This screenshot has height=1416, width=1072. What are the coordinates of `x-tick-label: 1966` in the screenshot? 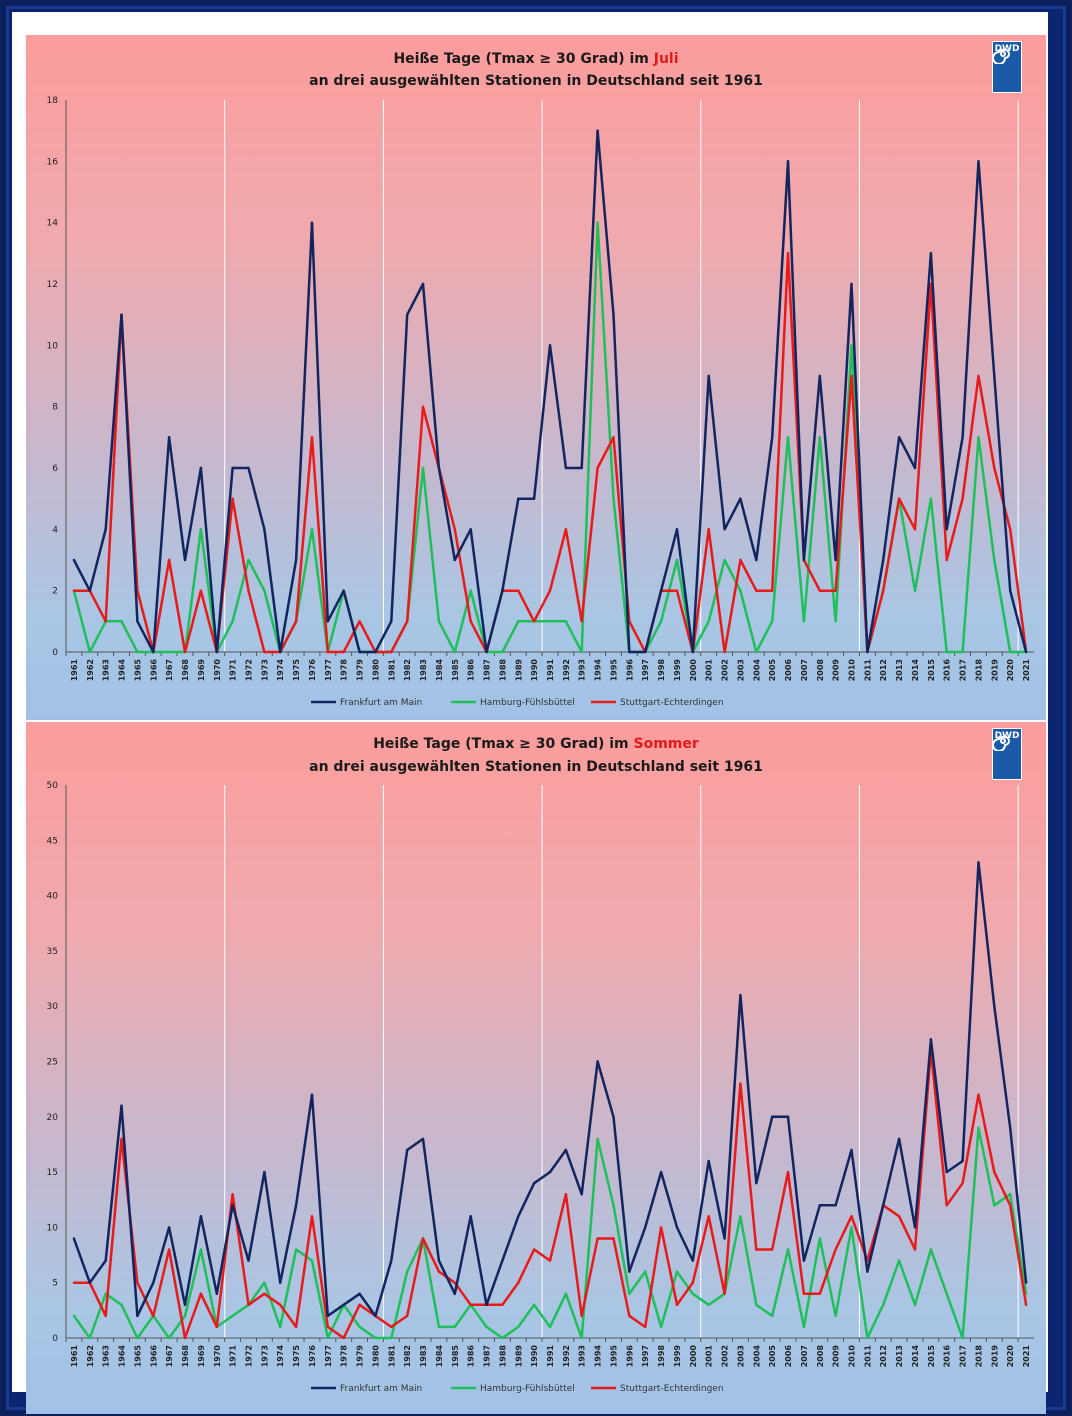 It's located at (153, 670).